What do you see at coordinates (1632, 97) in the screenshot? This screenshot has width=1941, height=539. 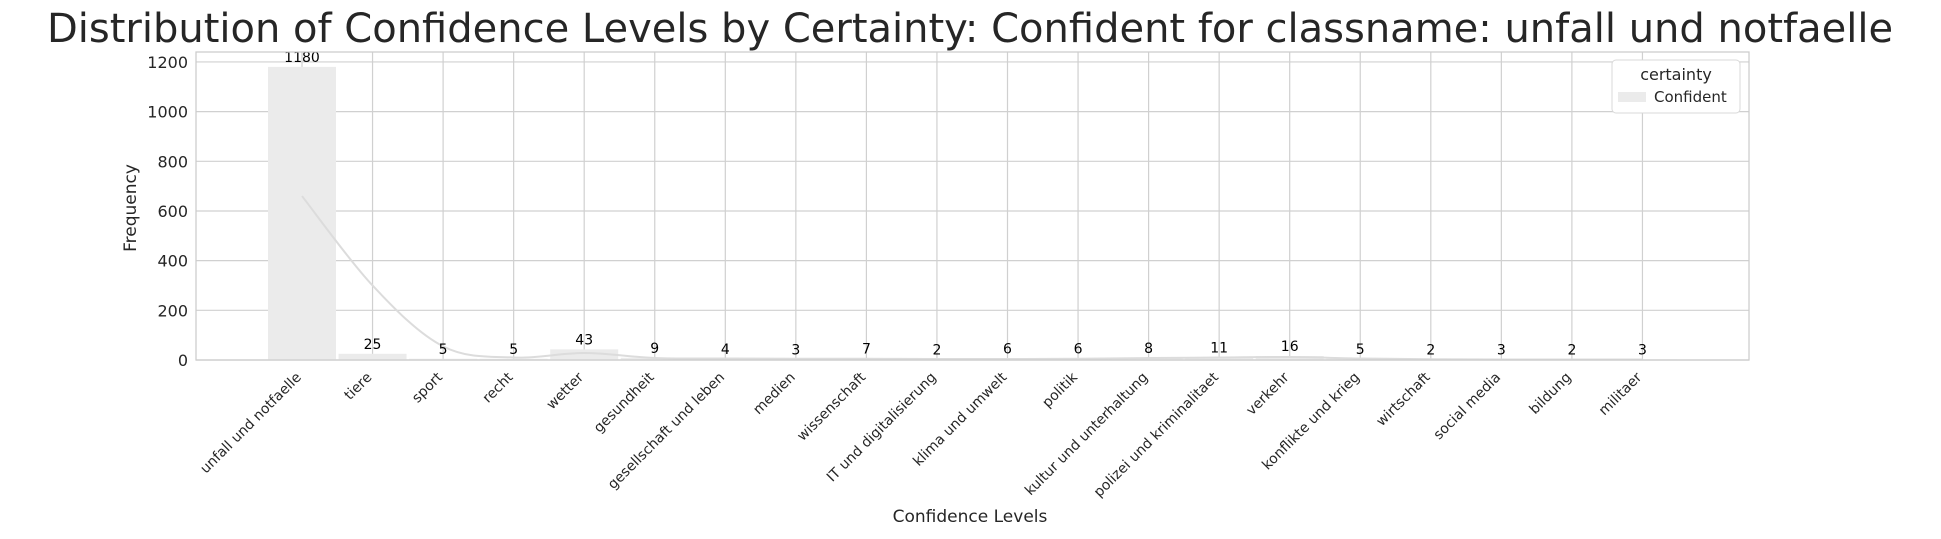 I see `legend-swatch` at bounding box center [1632, 97].